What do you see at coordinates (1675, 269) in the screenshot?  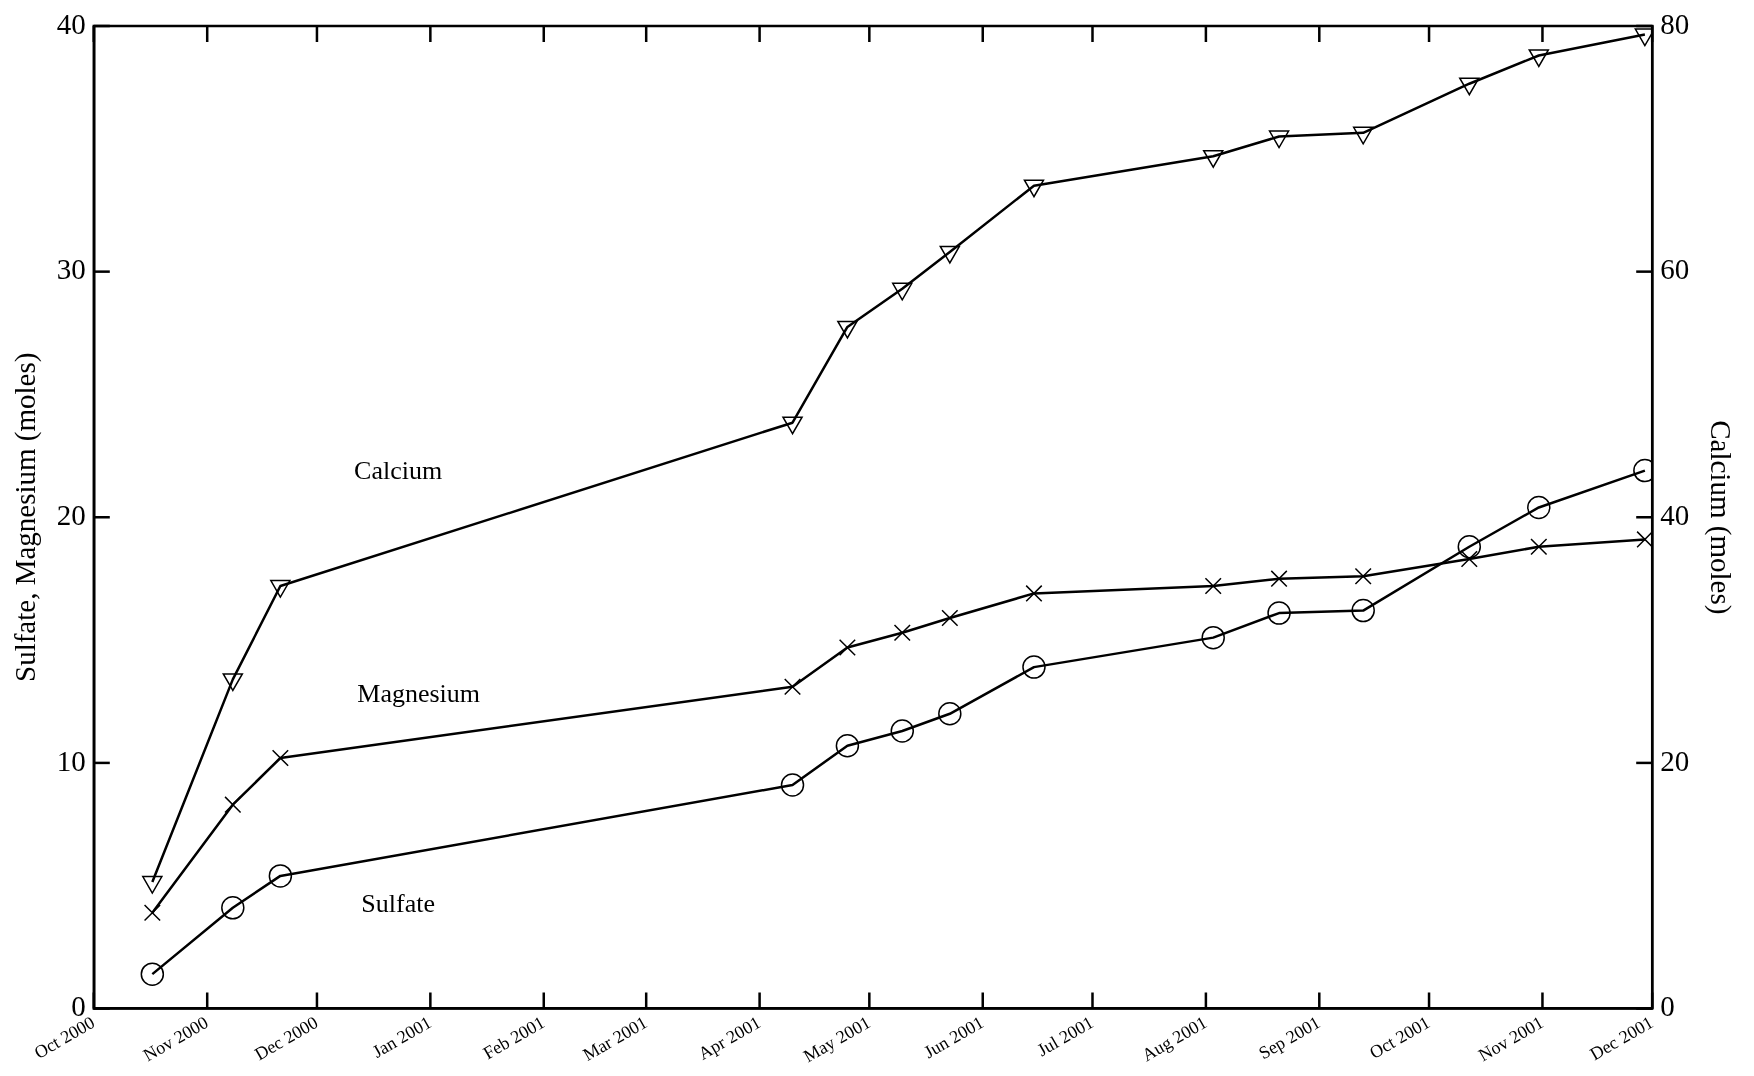 I see `y2-tick-label: 60` at bounding box center [1675, 269].